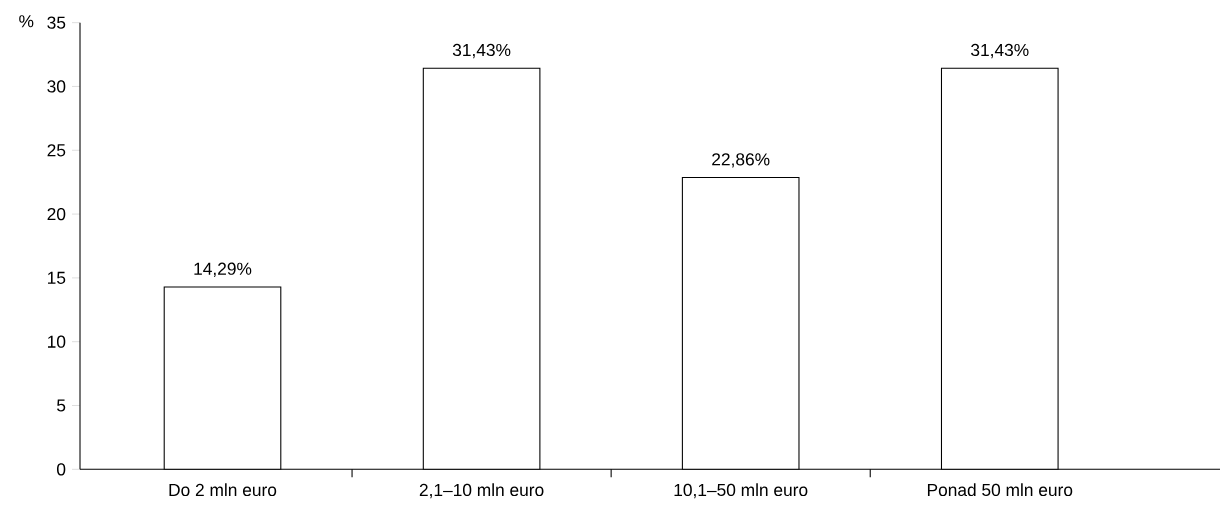 Image resolution: width=1221 pixels, height=516 pixels. Describe the element at coordinates (1000, 490) in the screenshot. I see `x-tick-label: Ponad 50 mln euro` at that location.